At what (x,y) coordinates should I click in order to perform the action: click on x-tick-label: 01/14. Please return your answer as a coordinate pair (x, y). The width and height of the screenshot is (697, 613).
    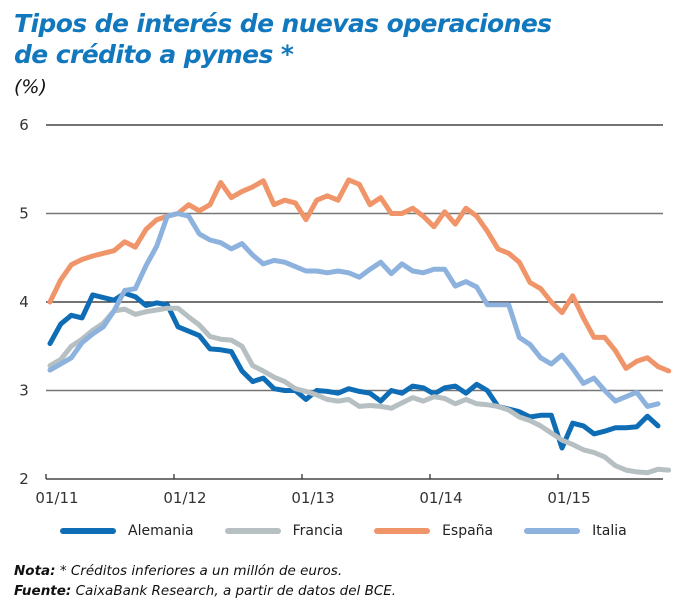
    Looking at the image, I should click on (440, 498).